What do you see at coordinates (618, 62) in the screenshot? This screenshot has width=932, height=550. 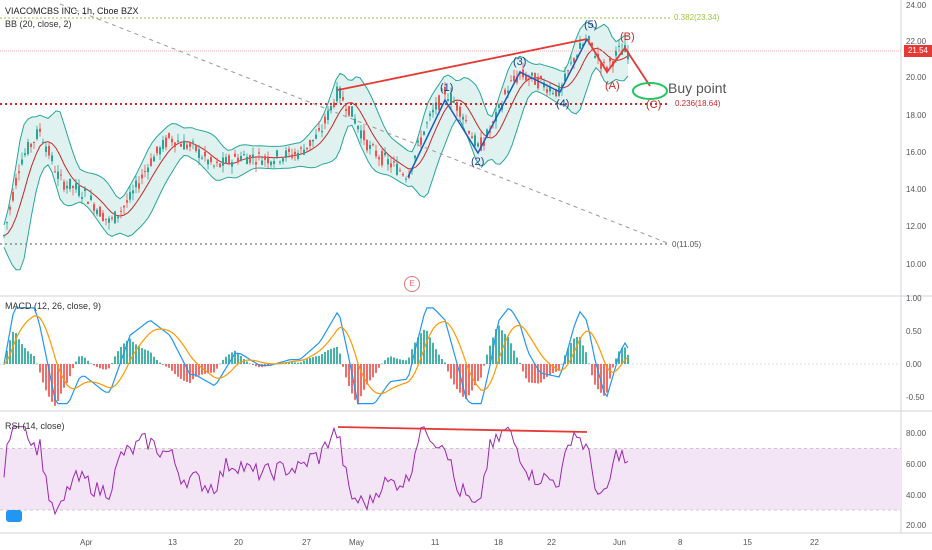 I see `abc-correction-path` at bounding box center [618, 62].